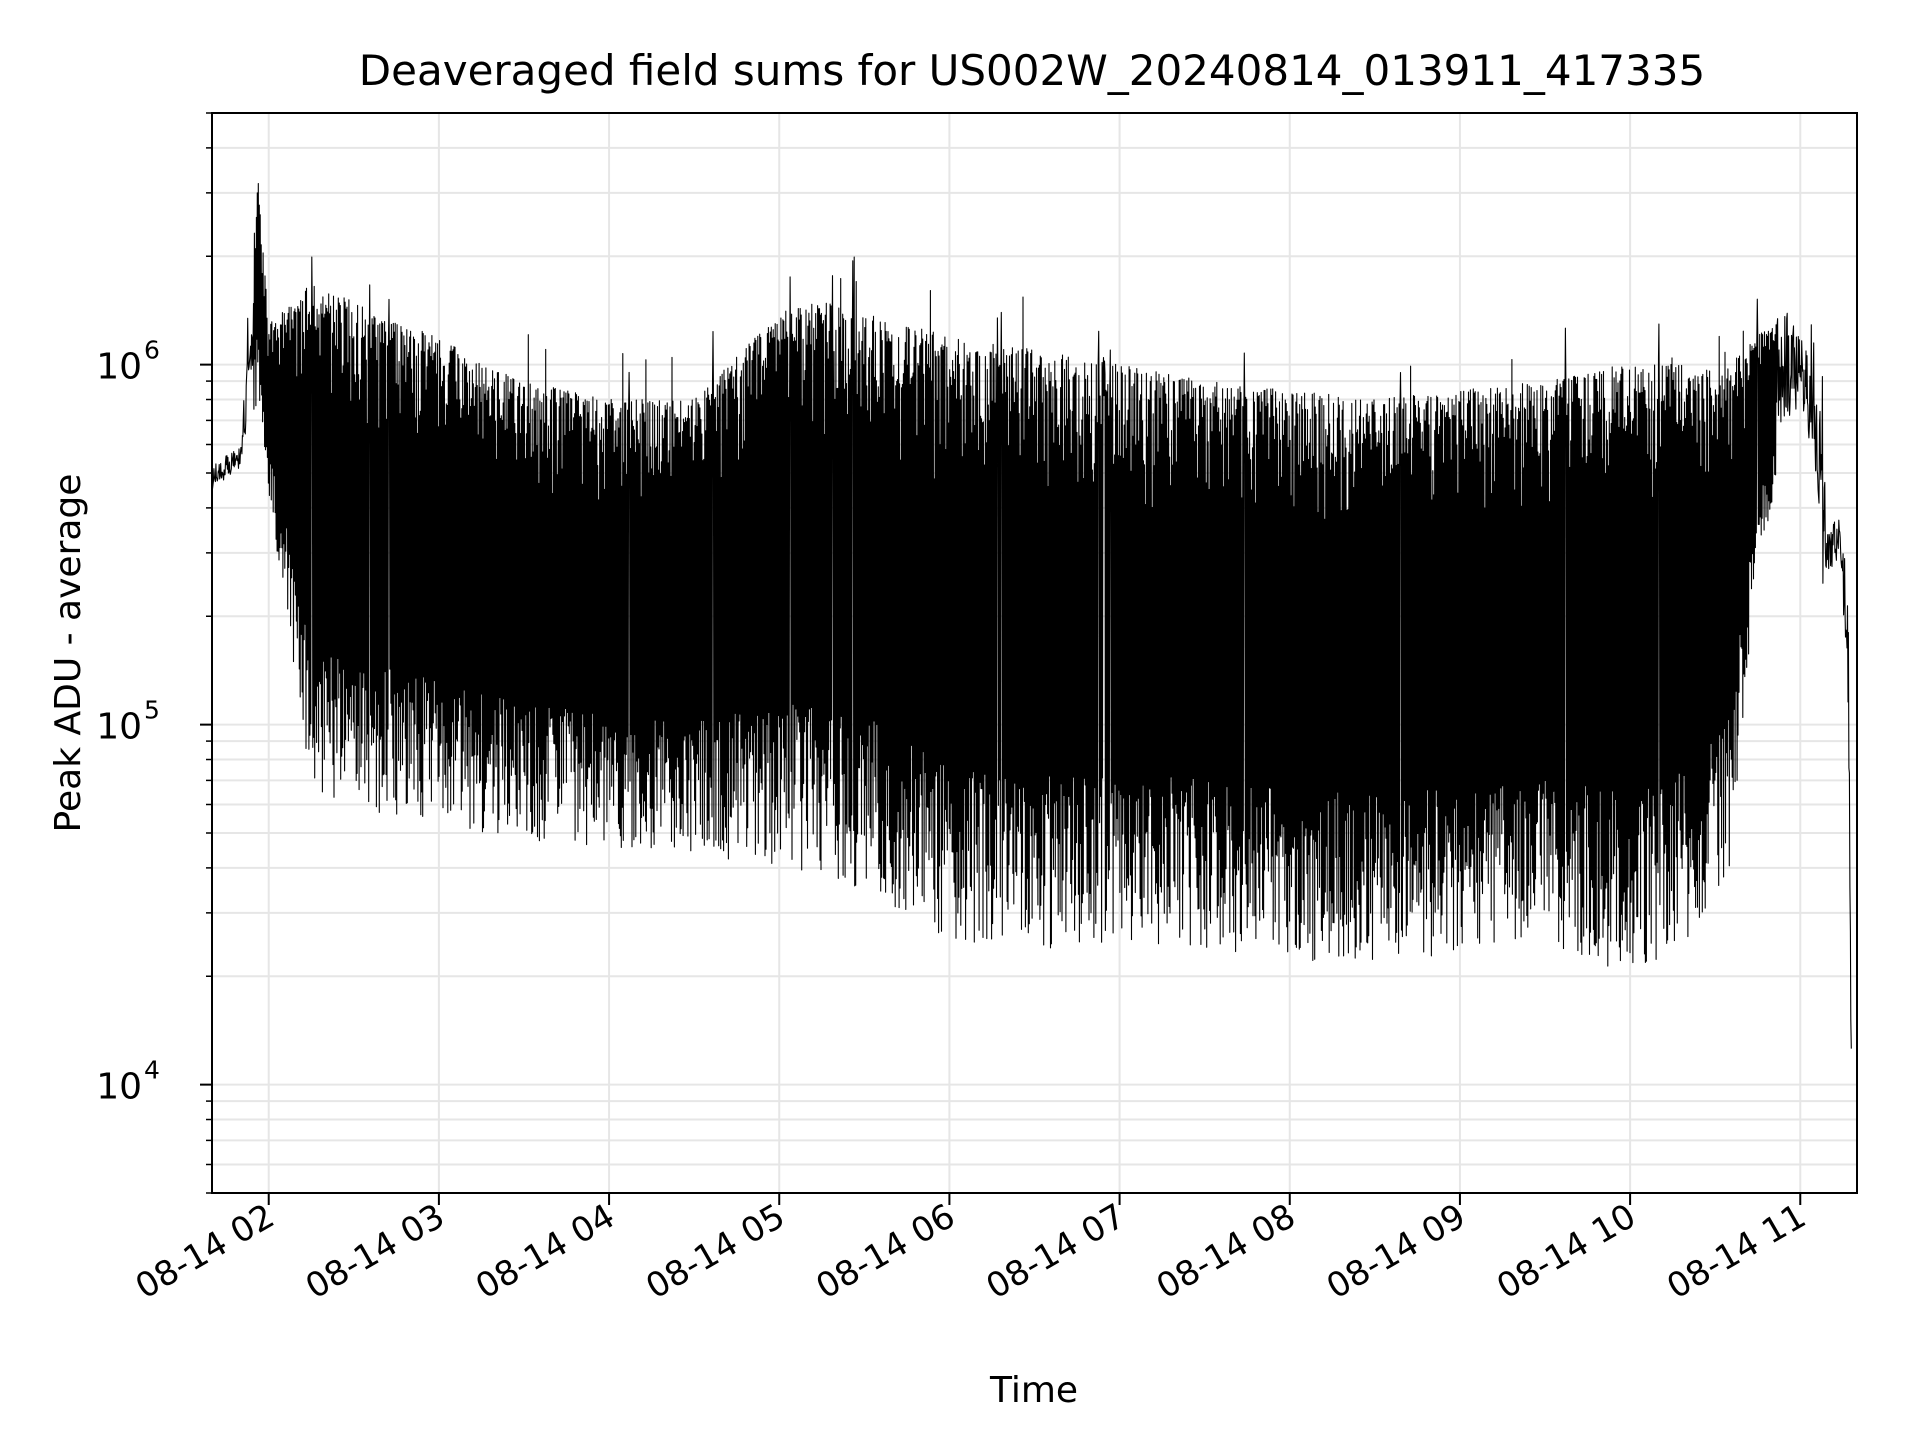 Image resolution: width=1920 pixels, height=1440 pixels. What do you see at coordinates (68, 653) in the screenshot?
I see `y-axis-label: Peak ADU - average` at bounding box center [68, 653].